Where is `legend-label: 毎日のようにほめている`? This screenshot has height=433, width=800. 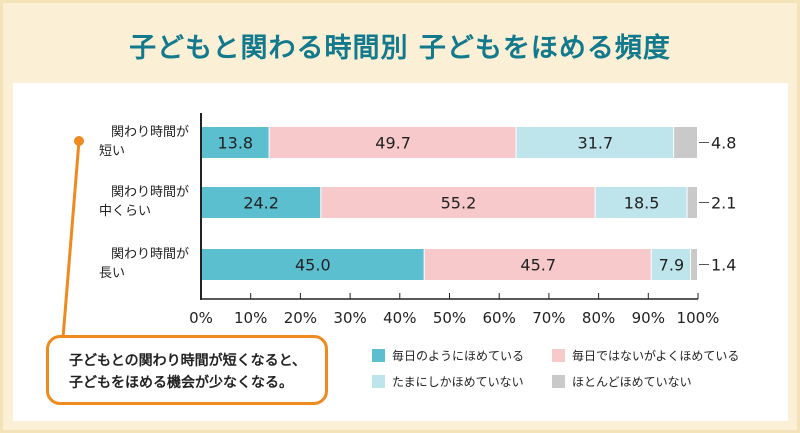 legend-label: 毎日のようにほめている is located at coordinates (458, 356).